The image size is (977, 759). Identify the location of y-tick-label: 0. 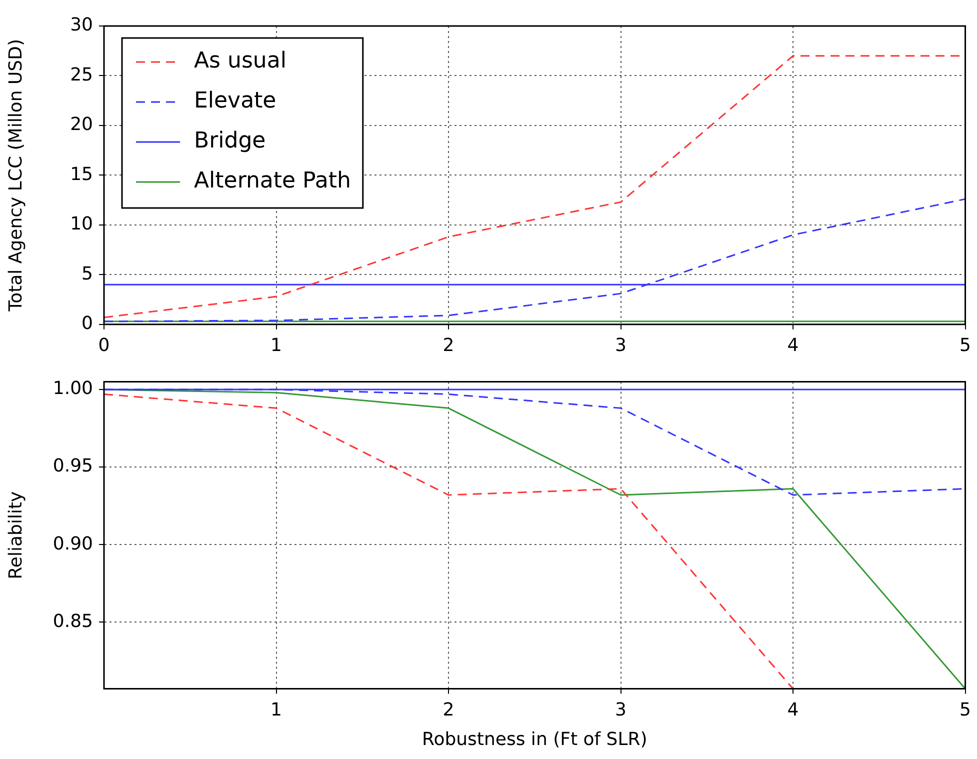
(87, 323).